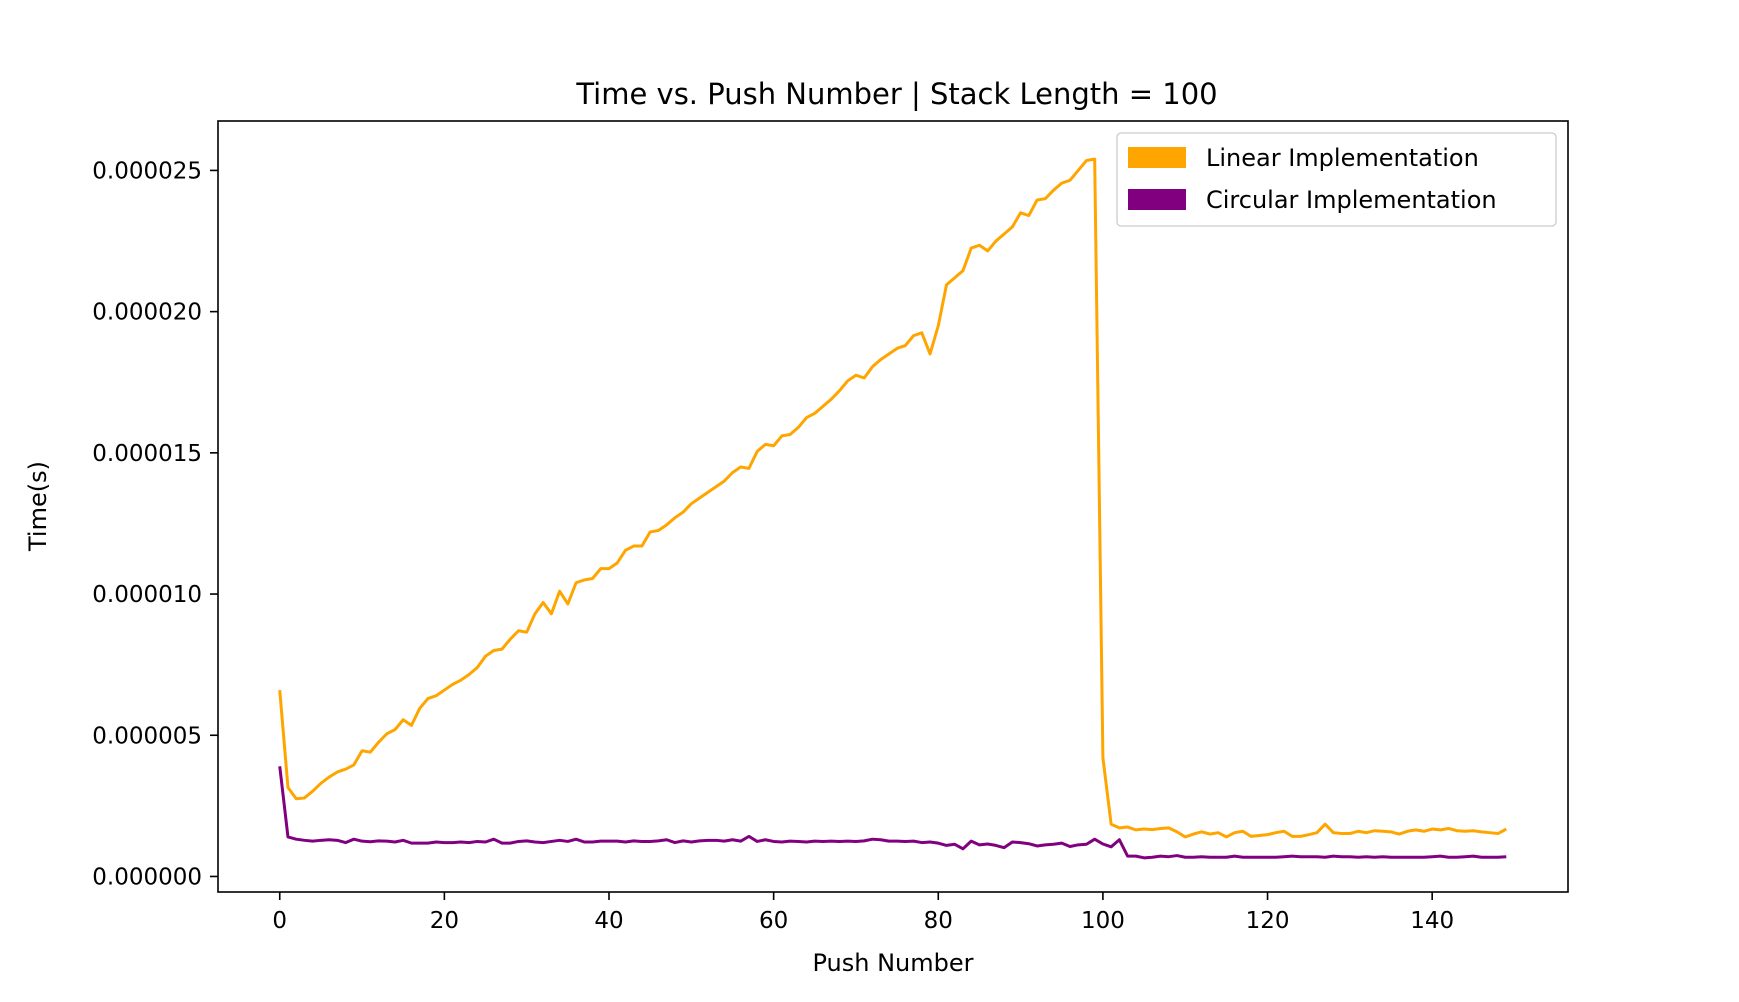 The image size is (1739, 1002). Describe the element at coordinates (147, 454) in the screenshot. I see `y-tick-label: 0.000015` at that location.